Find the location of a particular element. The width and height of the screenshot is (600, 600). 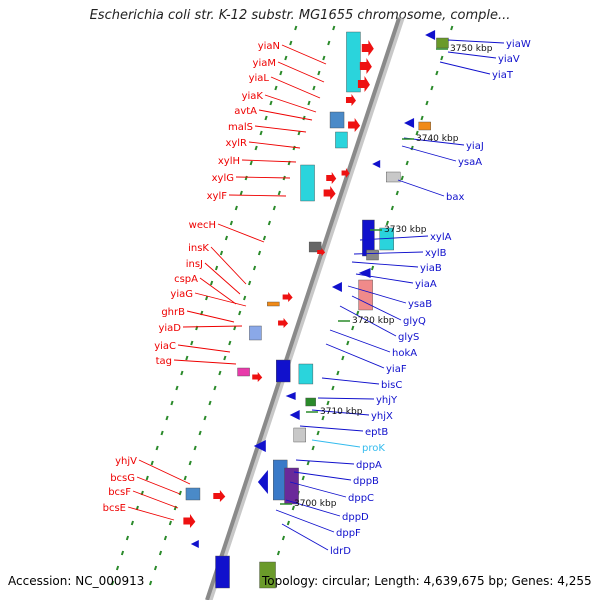

gene-label-left: insJ is located at coordinates (194, 264).